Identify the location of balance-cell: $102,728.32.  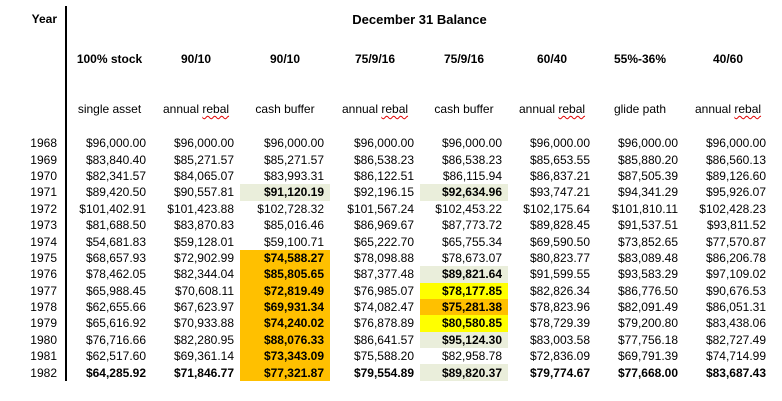
(290, 208).